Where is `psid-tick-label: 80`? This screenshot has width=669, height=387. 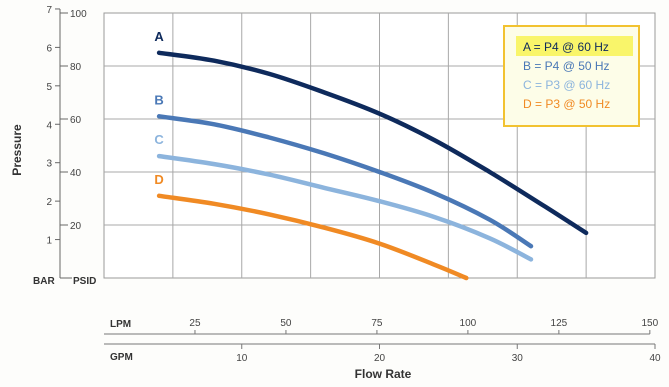
psid-tick-label: 80 is located at coordinates (76, 67).